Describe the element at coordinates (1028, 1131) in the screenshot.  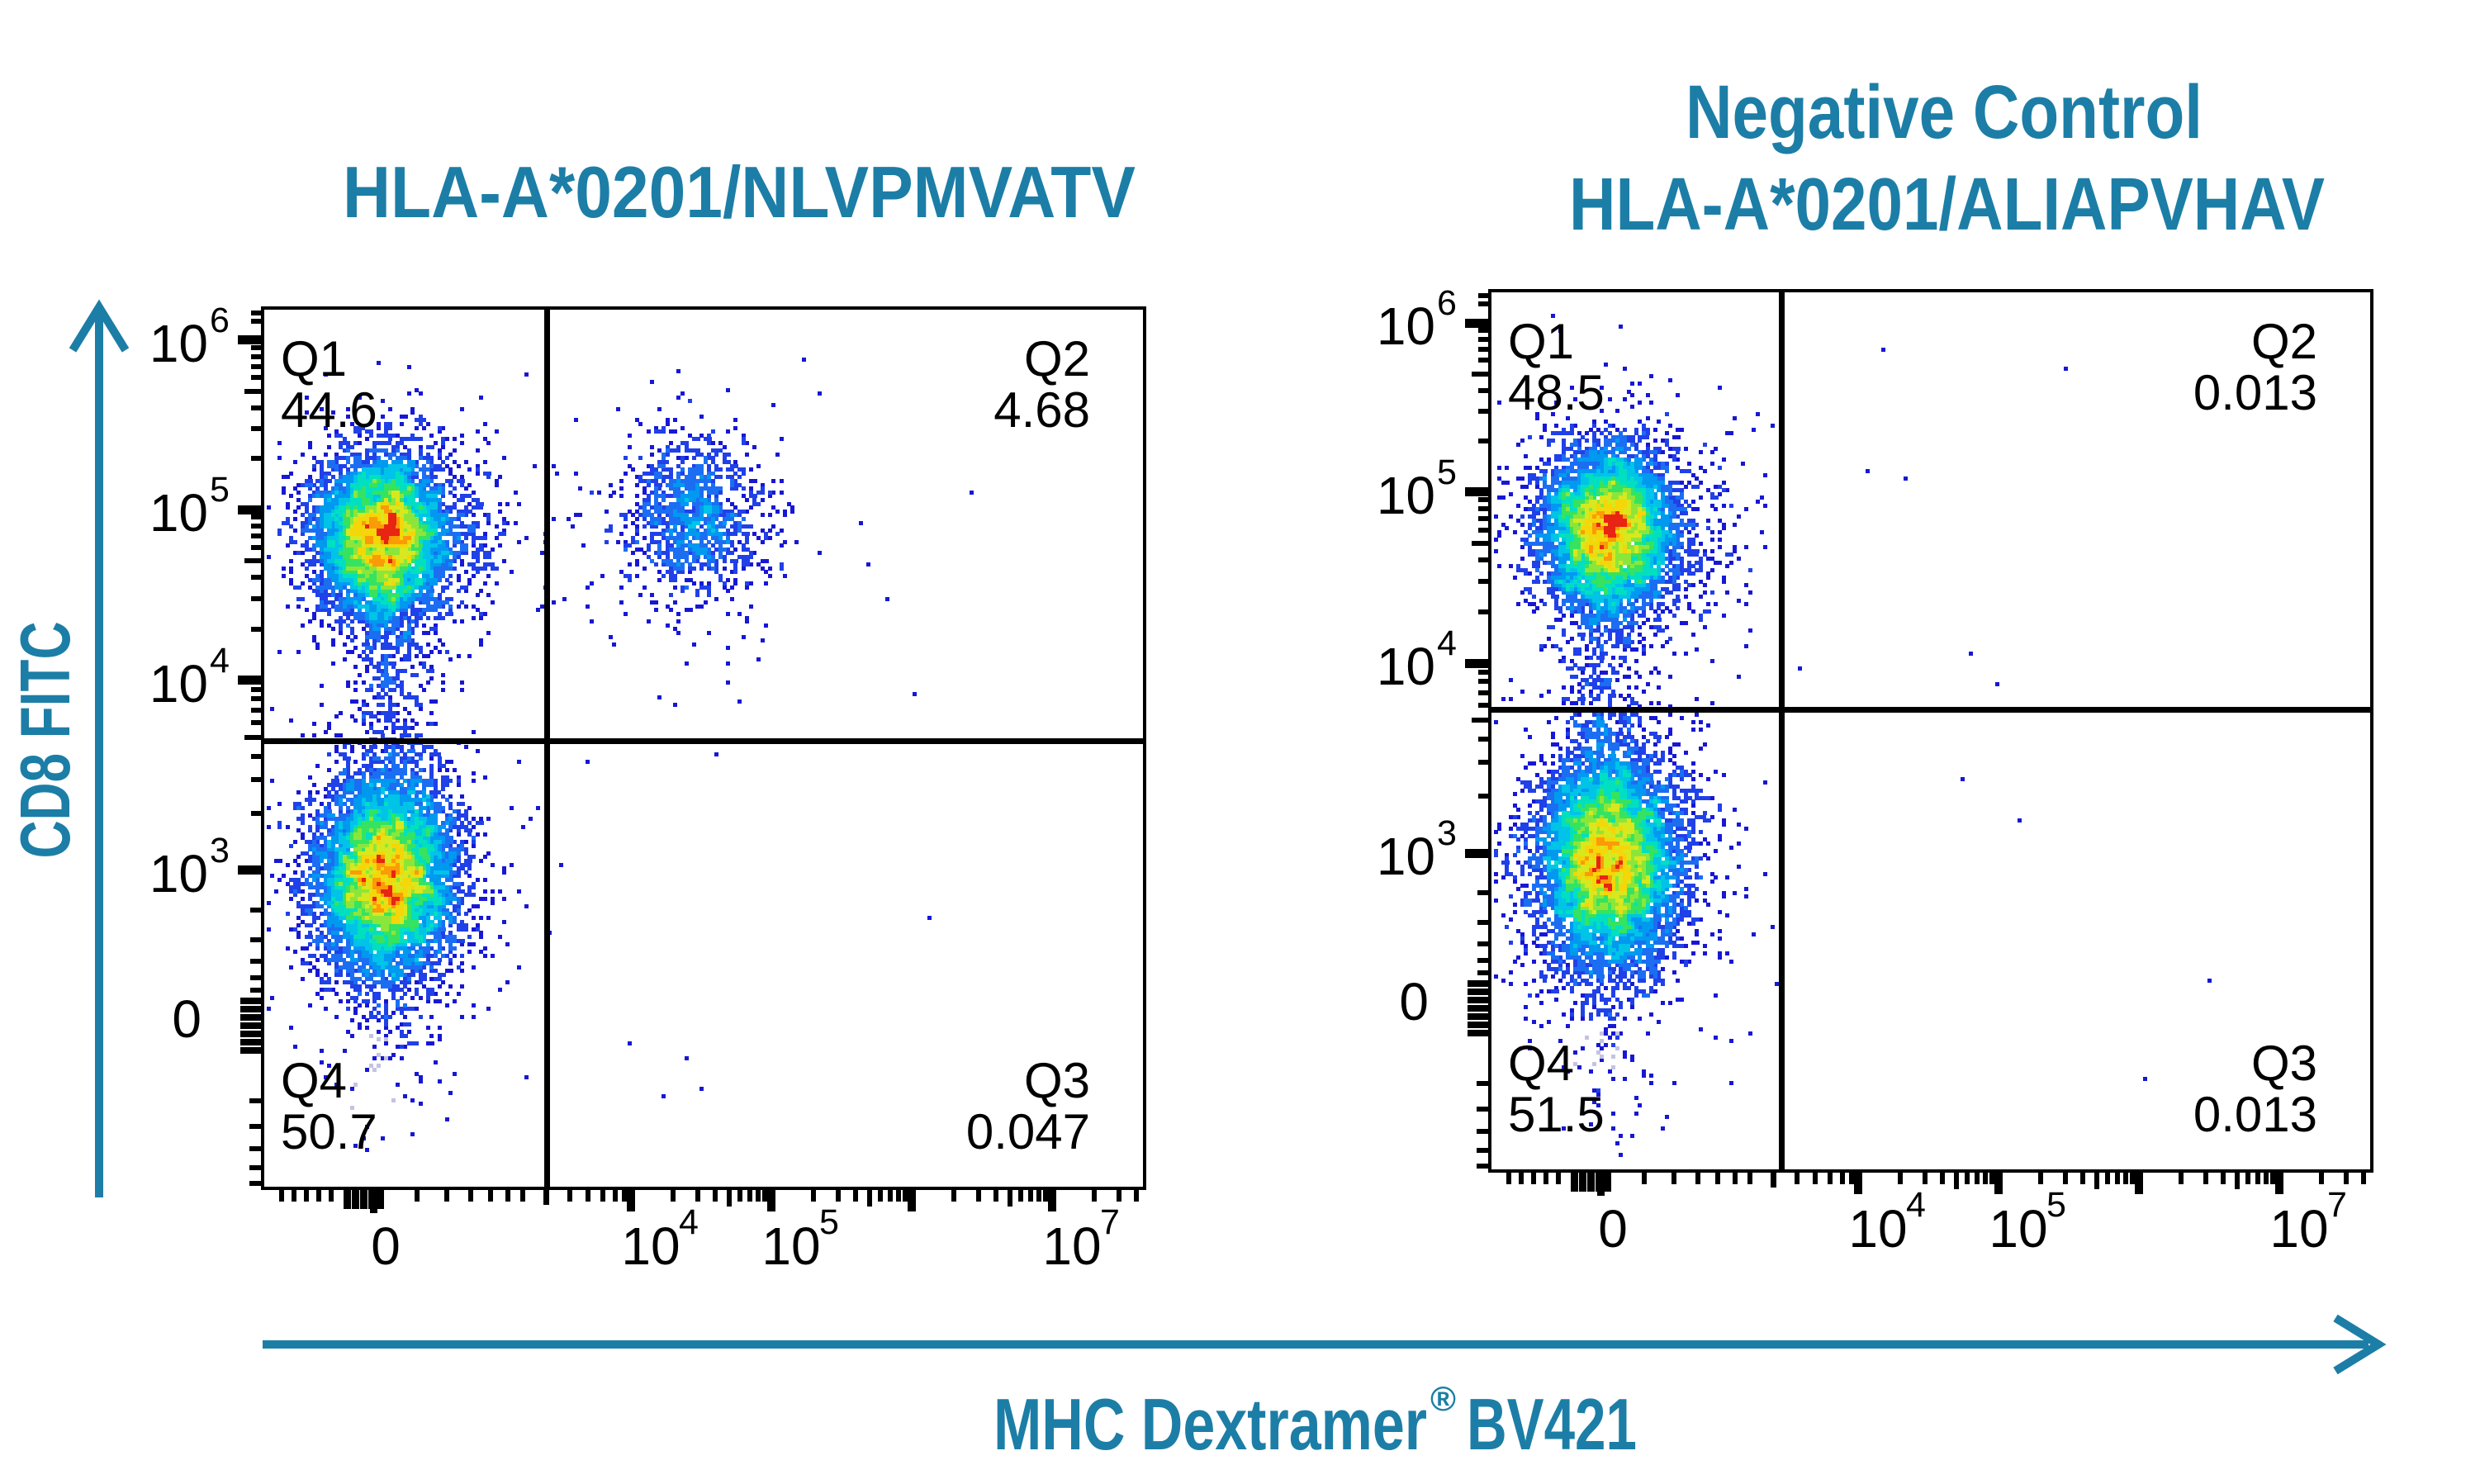
I see `svg-text: 0.047` at that location.